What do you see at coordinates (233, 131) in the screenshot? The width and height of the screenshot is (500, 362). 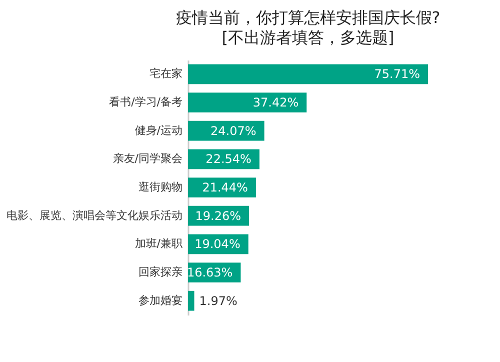 I see `data-label: 24.07%` at bounding box center [233, 131].